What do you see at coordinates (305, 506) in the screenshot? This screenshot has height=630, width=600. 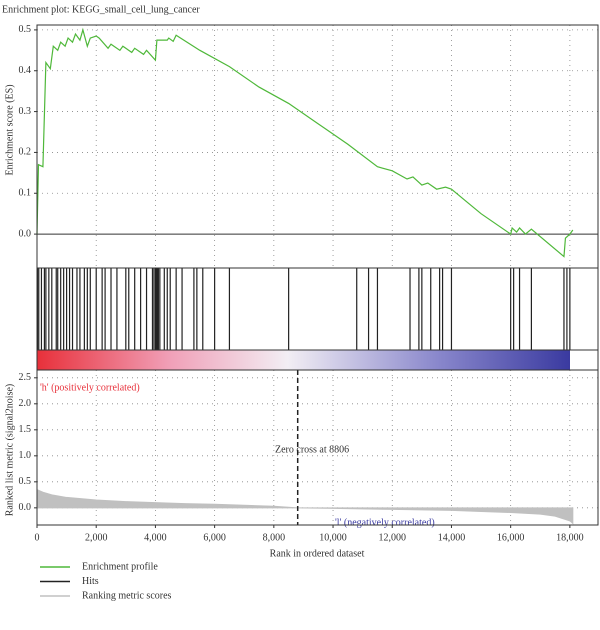 I see `metric-area` at bounding box center [305, 506].